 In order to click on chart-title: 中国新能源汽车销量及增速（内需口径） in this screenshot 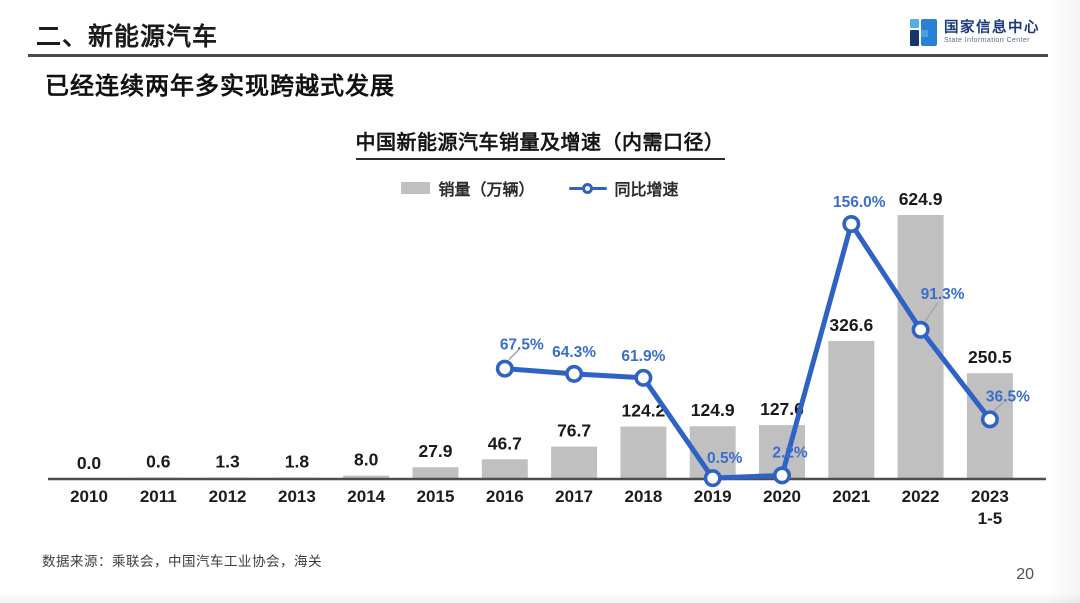, I will do `click(540, 143)`.